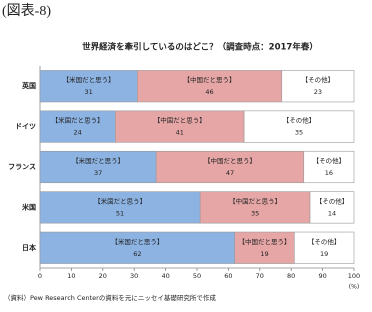  I want to click on value-label: 47, so click(230, 173).